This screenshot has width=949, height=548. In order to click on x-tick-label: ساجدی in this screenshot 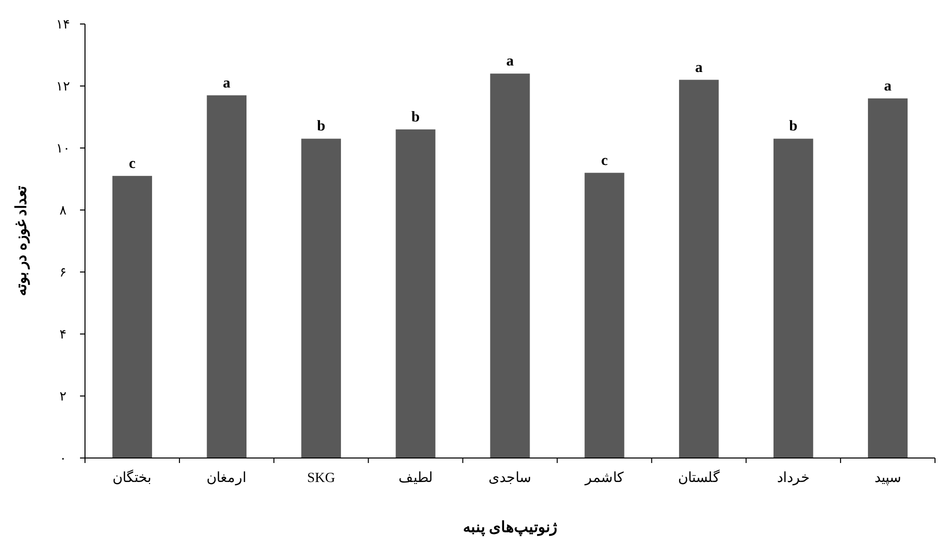, I will do `click(510, 478)`.